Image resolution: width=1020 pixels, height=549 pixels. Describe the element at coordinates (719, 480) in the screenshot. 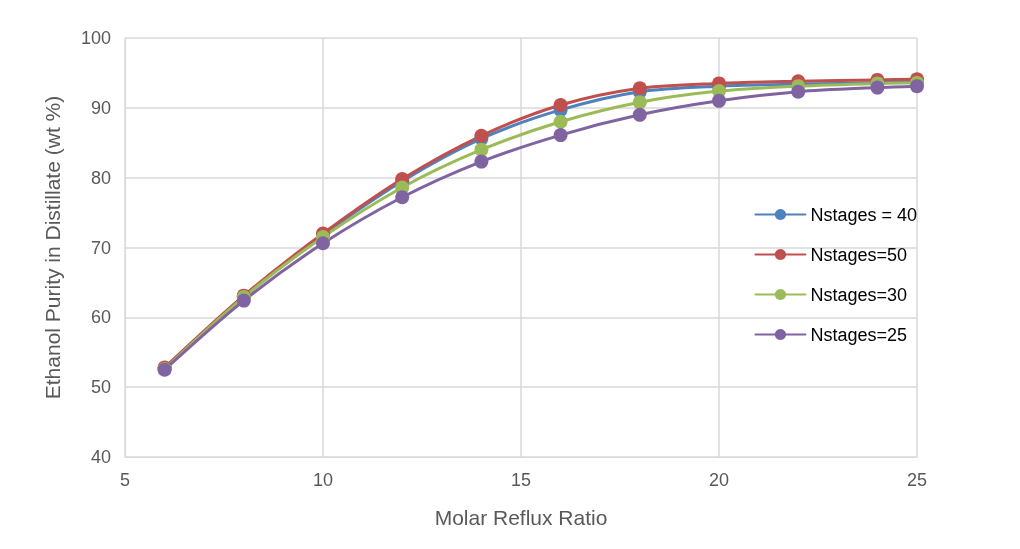

I see `x-tick-label: 20` at that location.